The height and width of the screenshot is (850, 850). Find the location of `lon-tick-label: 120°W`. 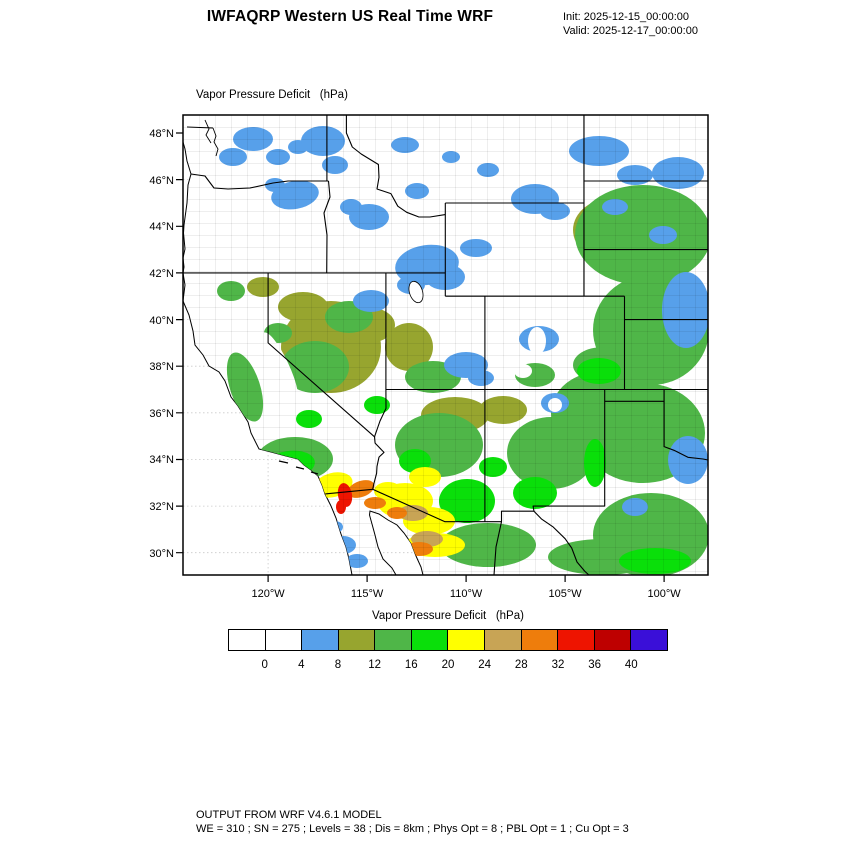

lon-tick-label: 120°W is located at coordinates (269, 594).